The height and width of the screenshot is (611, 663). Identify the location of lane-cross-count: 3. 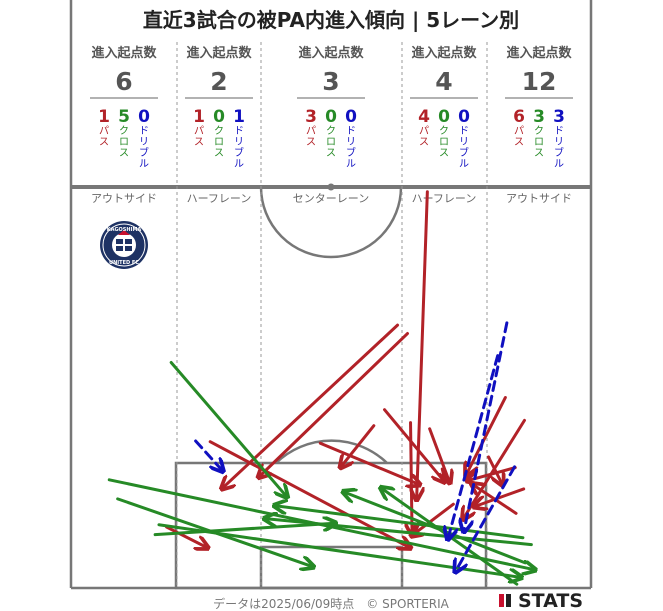
(539, 117).